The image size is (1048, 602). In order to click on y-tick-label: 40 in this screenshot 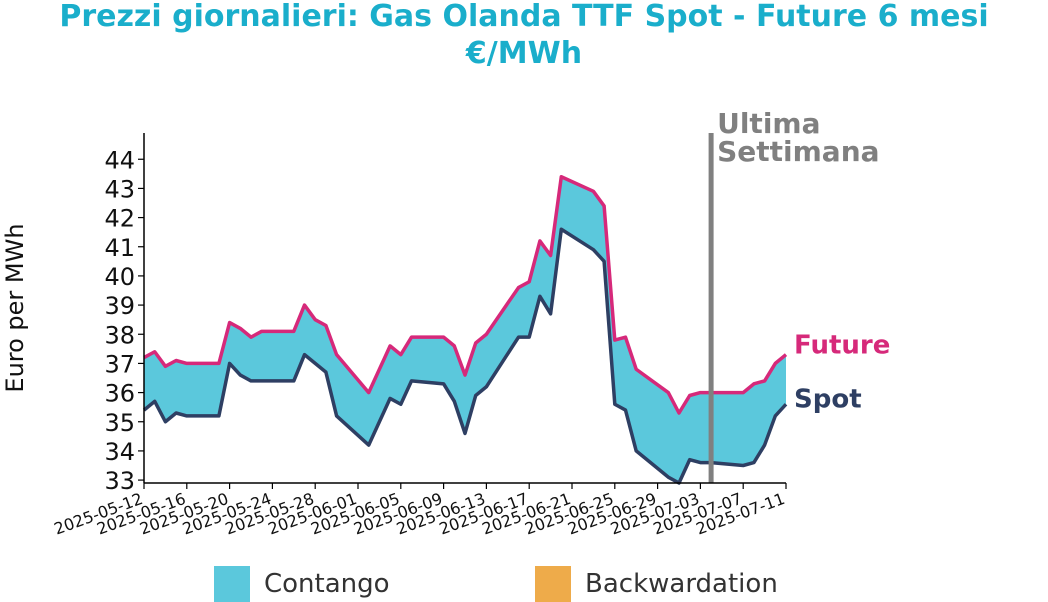, I will do `click(119, 277)`.